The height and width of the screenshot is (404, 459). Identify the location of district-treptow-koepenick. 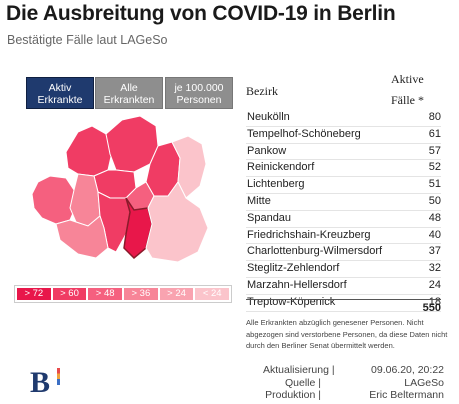
(177, 222).